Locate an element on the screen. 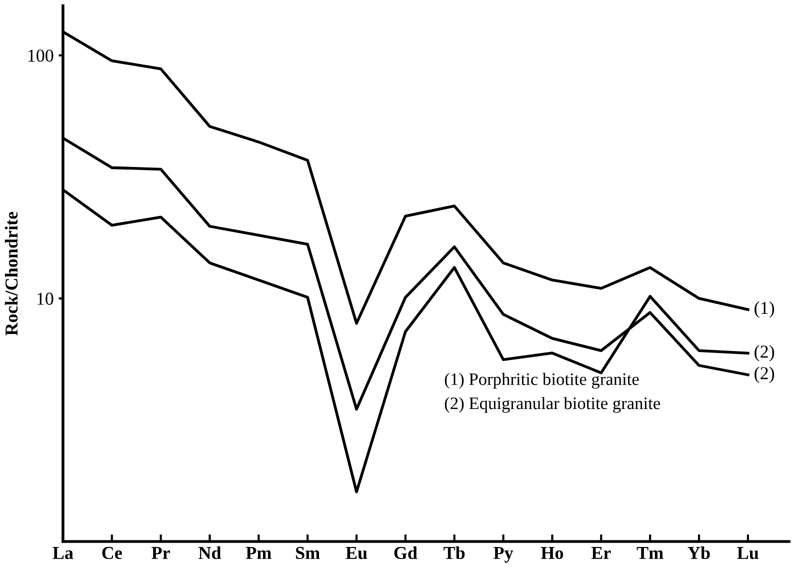 This screenshot has width=797, height=573. x-tick-label: Ho is located at coordinates (552, 553).